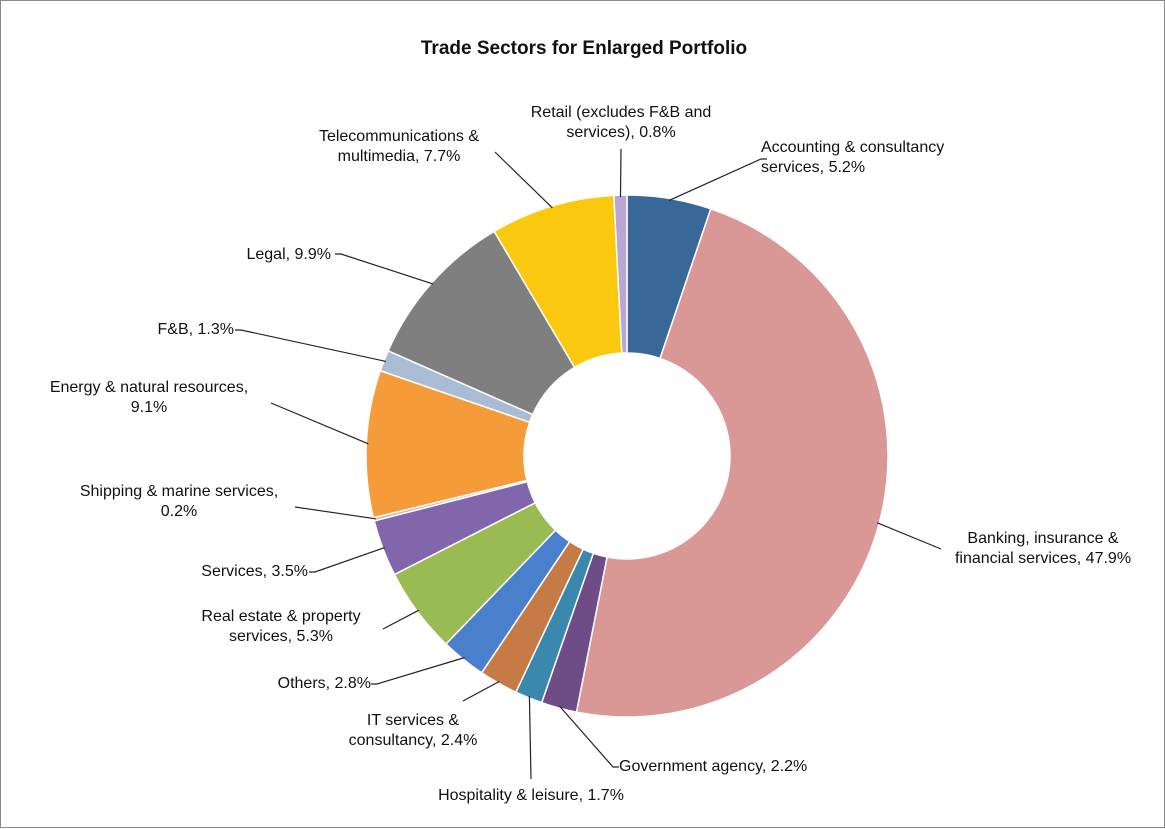 This screenshot has width=1165, height=829. What do you see at coordinates (179, 501) in the screenshot?
I see `slice-label: Shipping & marine services, 0.2%` at bounding box center [179, 501].